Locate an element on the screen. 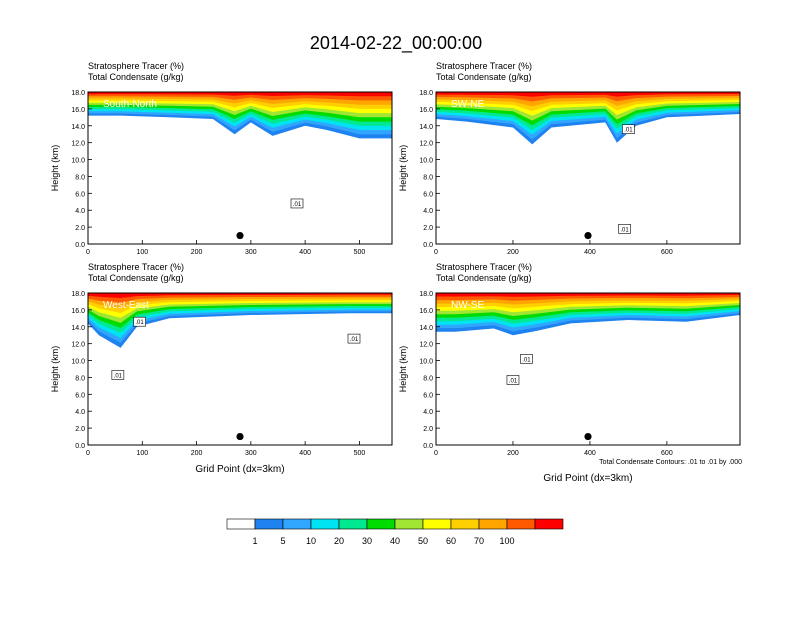  x-tick-label: 500 is located at coordinates (360, 453).